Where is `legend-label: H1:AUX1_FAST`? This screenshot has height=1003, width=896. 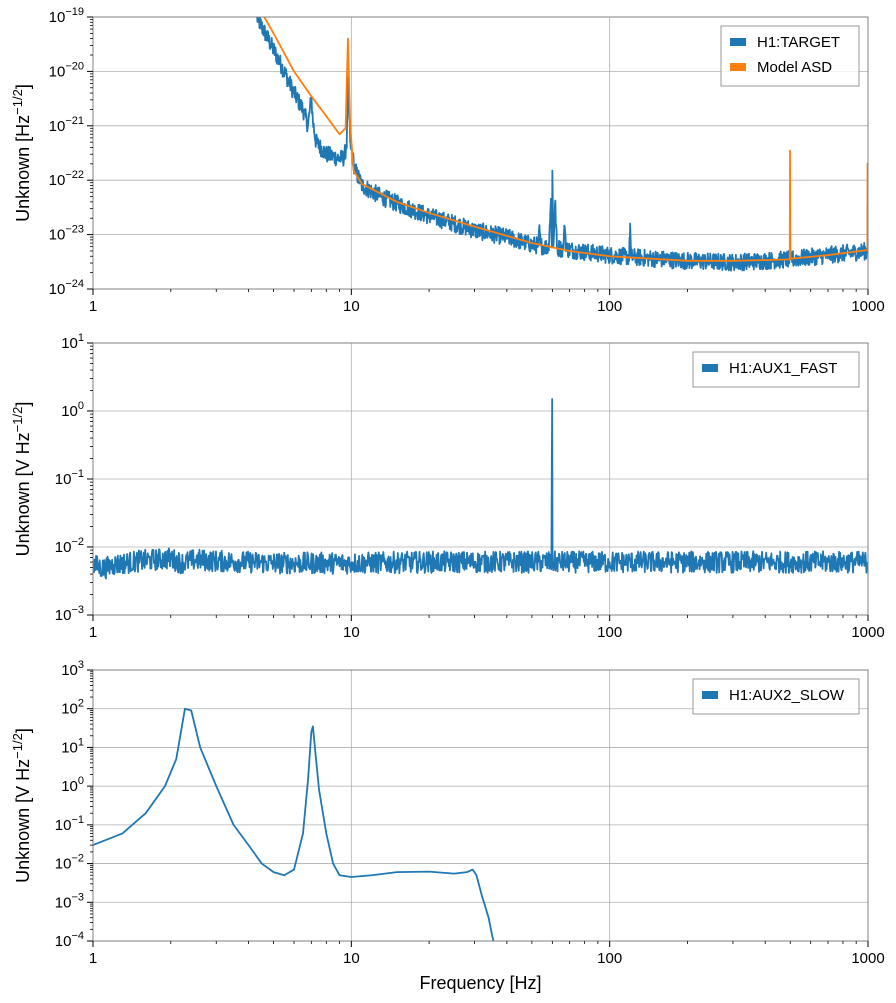 legend-label: H1:AUX1_FAST is located at coordinates (783, 368).